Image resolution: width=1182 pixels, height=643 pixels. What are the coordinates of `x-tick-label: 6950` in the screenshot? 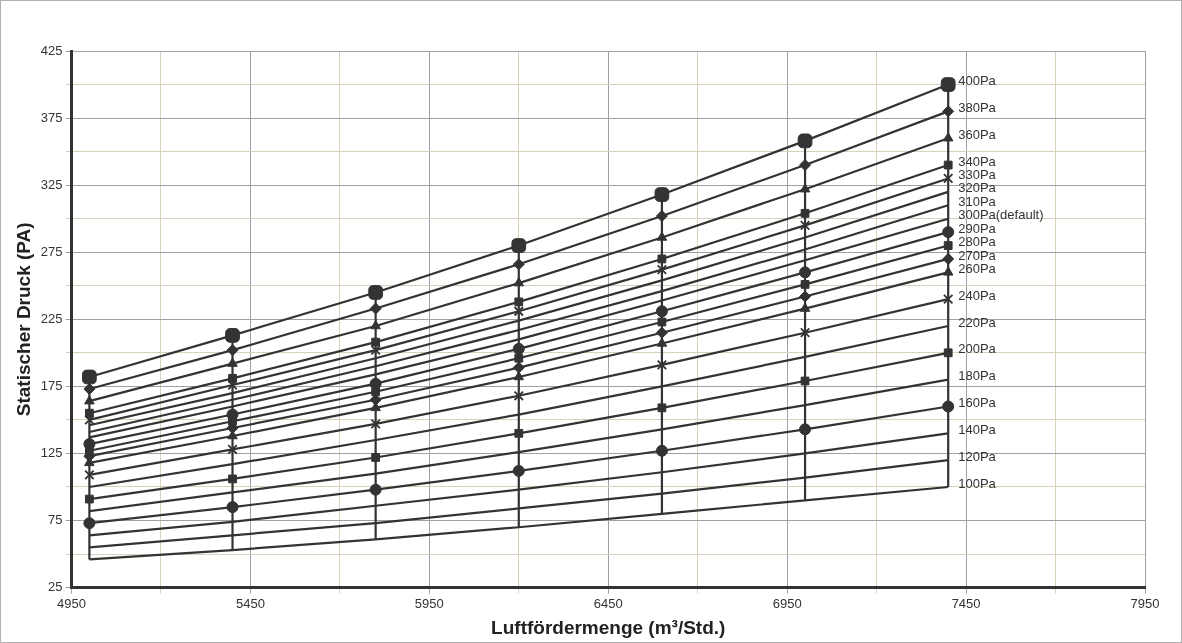 It's located at (787, 603).